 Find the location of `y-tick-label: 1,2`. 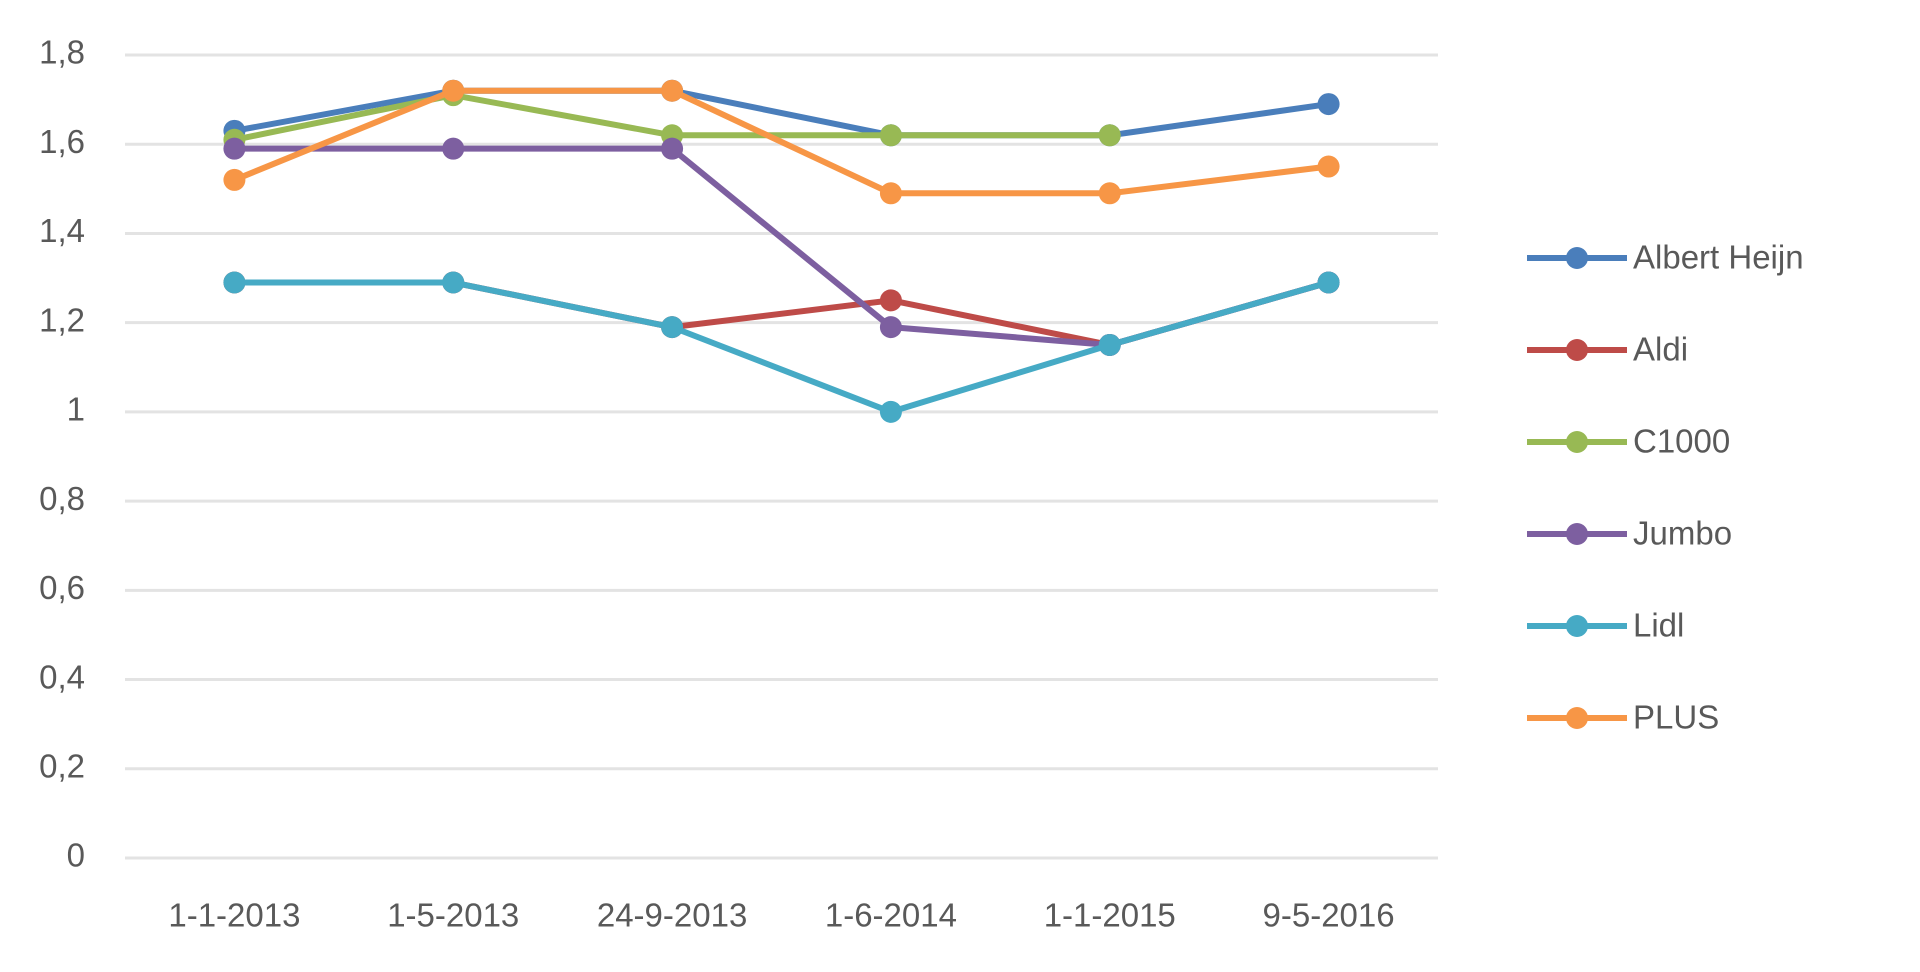

y-tick-label: 1,2 is located at coordinates (62, 319).